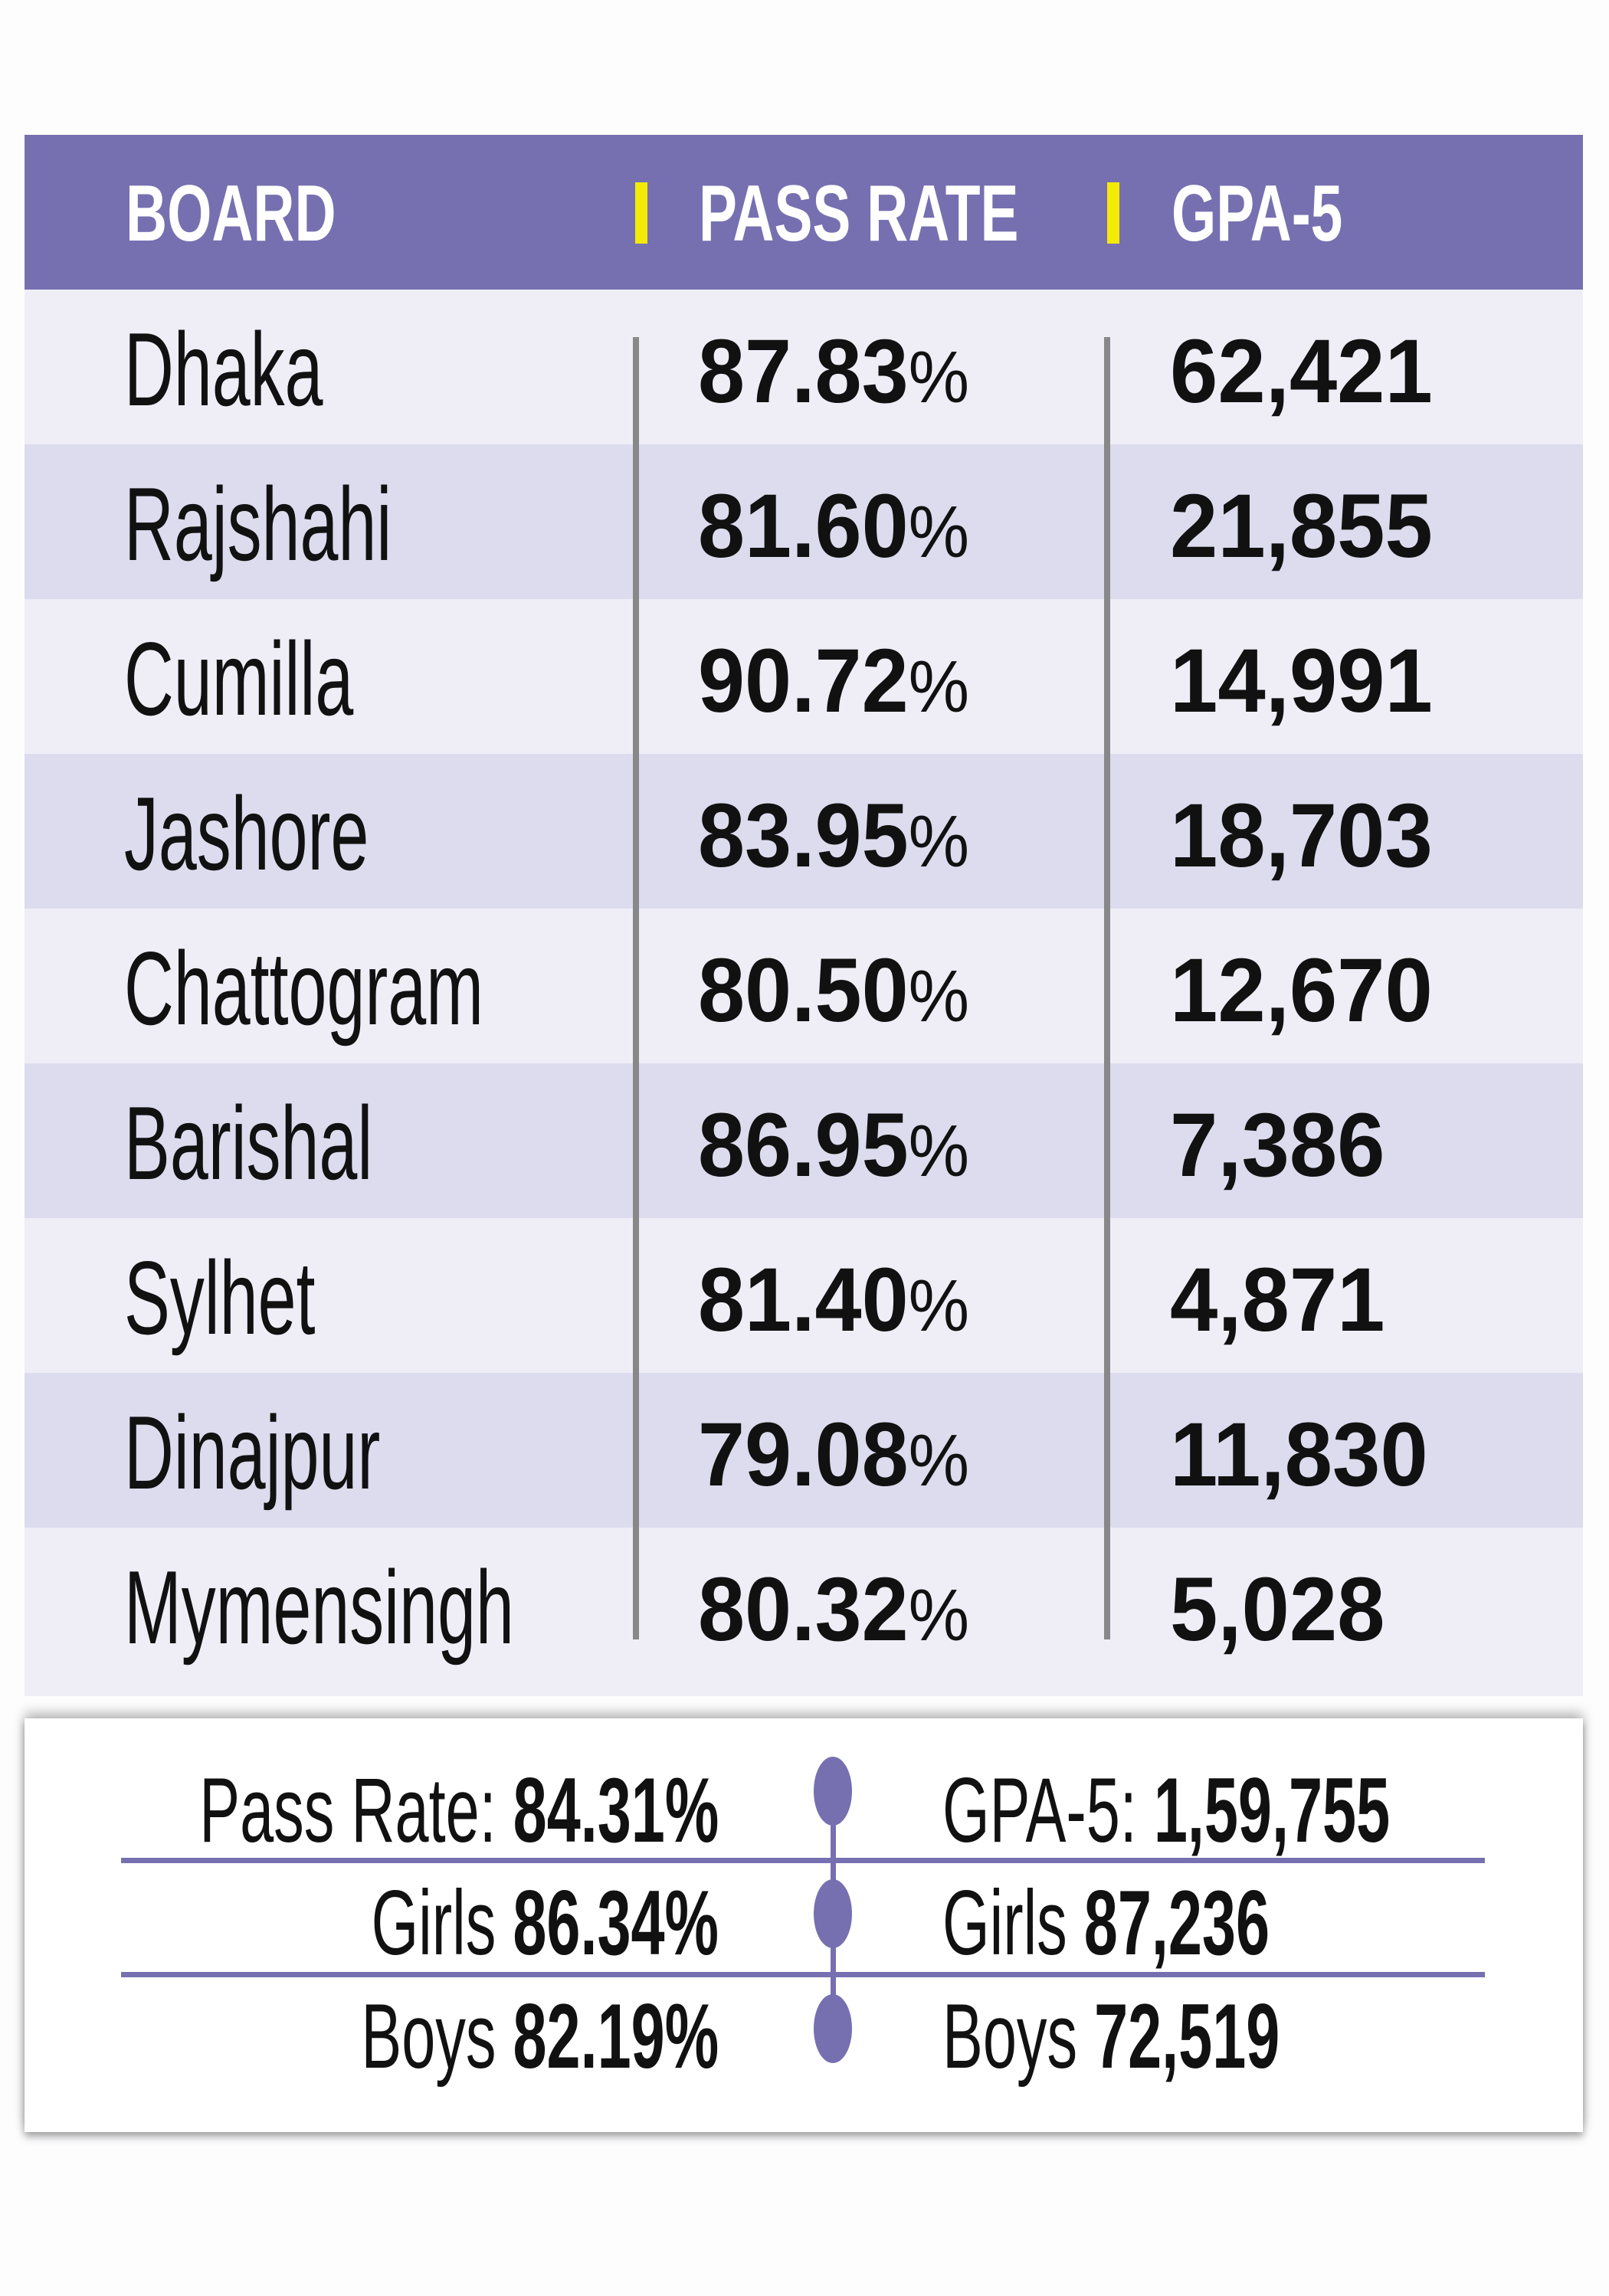  Describe the element at coordinates (834, 681) in the screenshot. I see `pass-rate-value: 90.72%` at that location.